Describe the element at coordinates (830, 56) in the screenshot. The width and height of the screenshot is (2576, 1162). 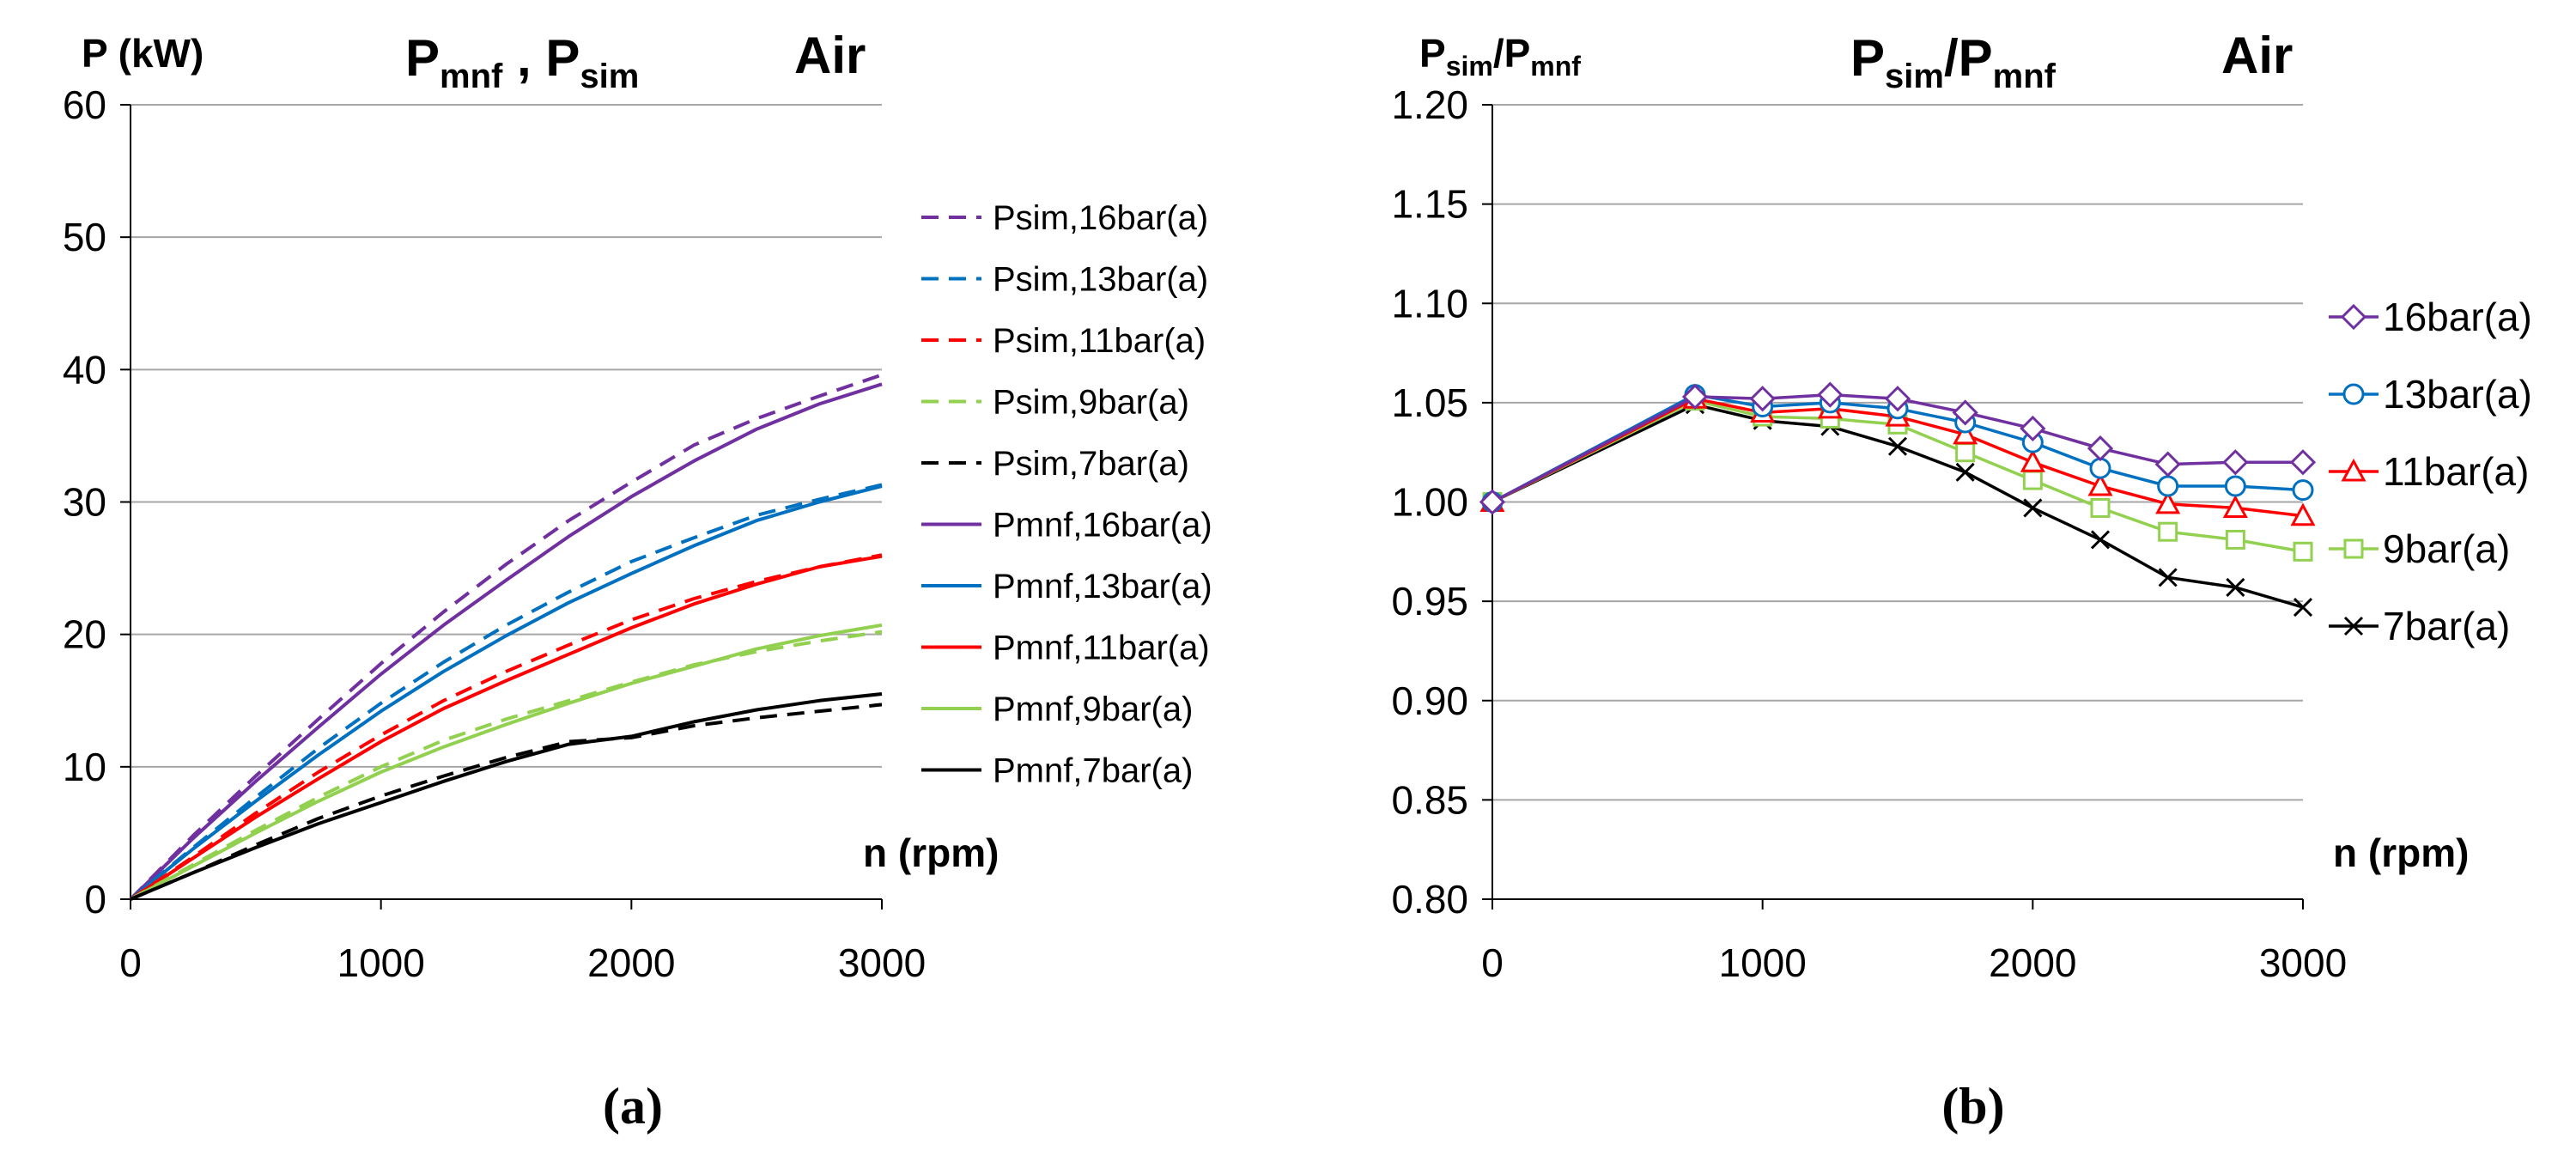
I see `chart-a-medium-label: Air` at that location.